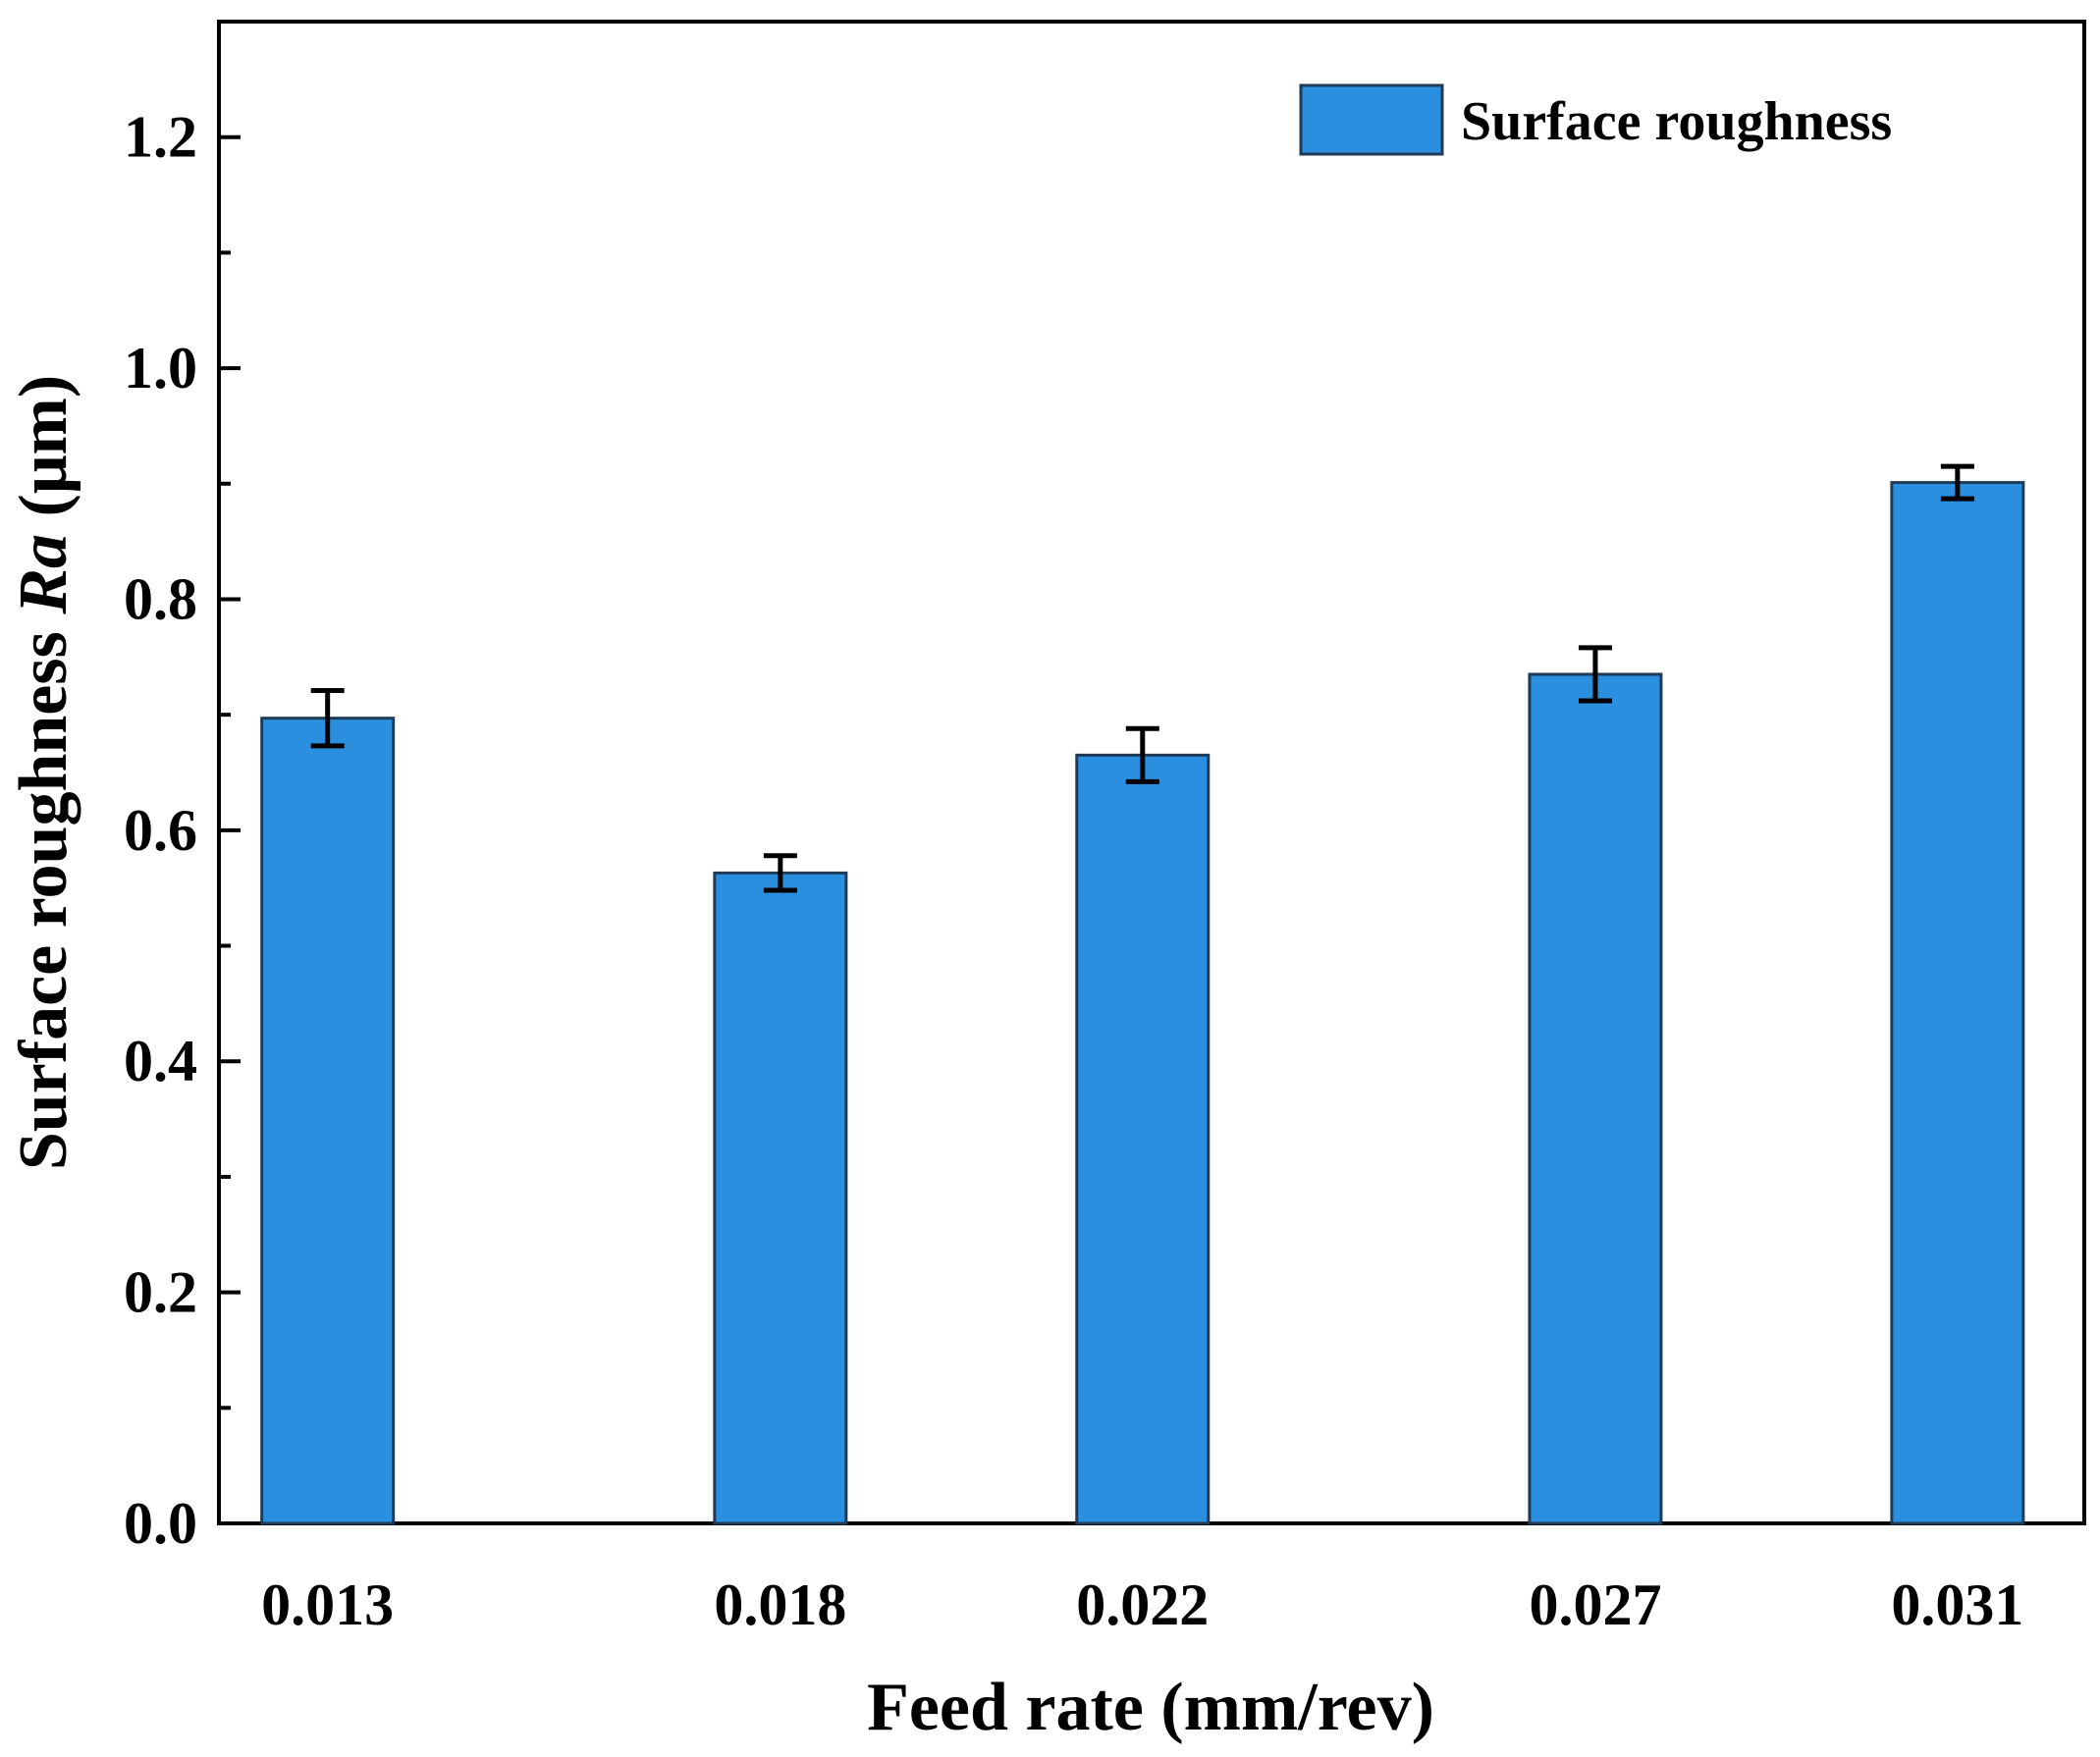 Image resolution: width=2100 pixels, height=1757 pixels. Describe the element at coordinates (43, 454) in the screenshot. I see `y-axis-title-suffix: (μm)` at that location.